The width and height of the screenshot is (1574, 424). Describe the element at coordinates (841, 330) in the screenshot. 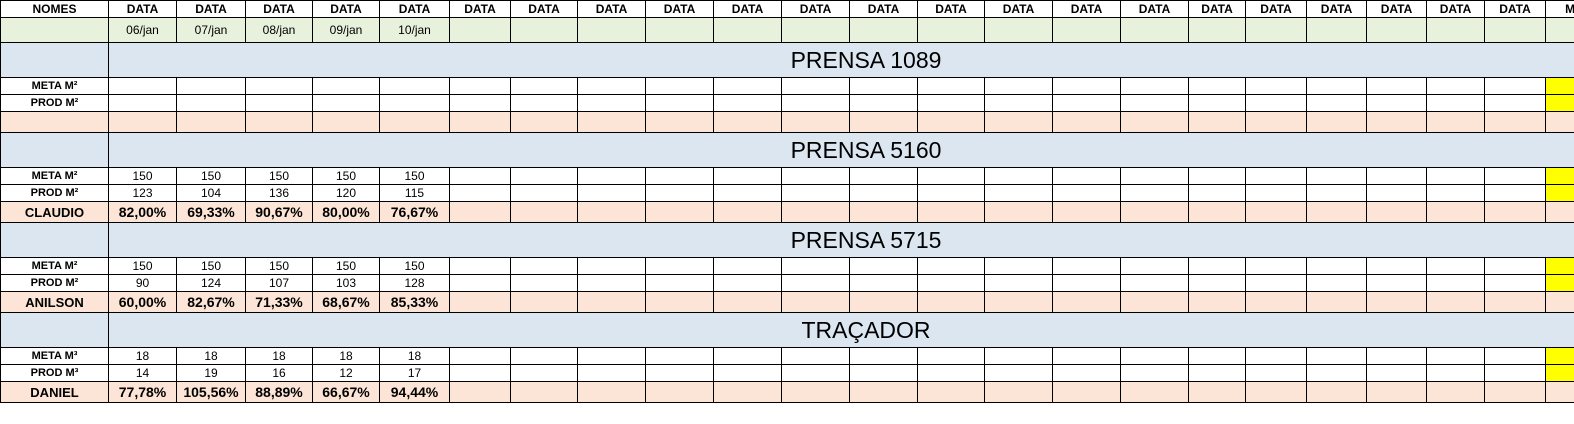

I see `section-title: TRAÇADOR` at that location.